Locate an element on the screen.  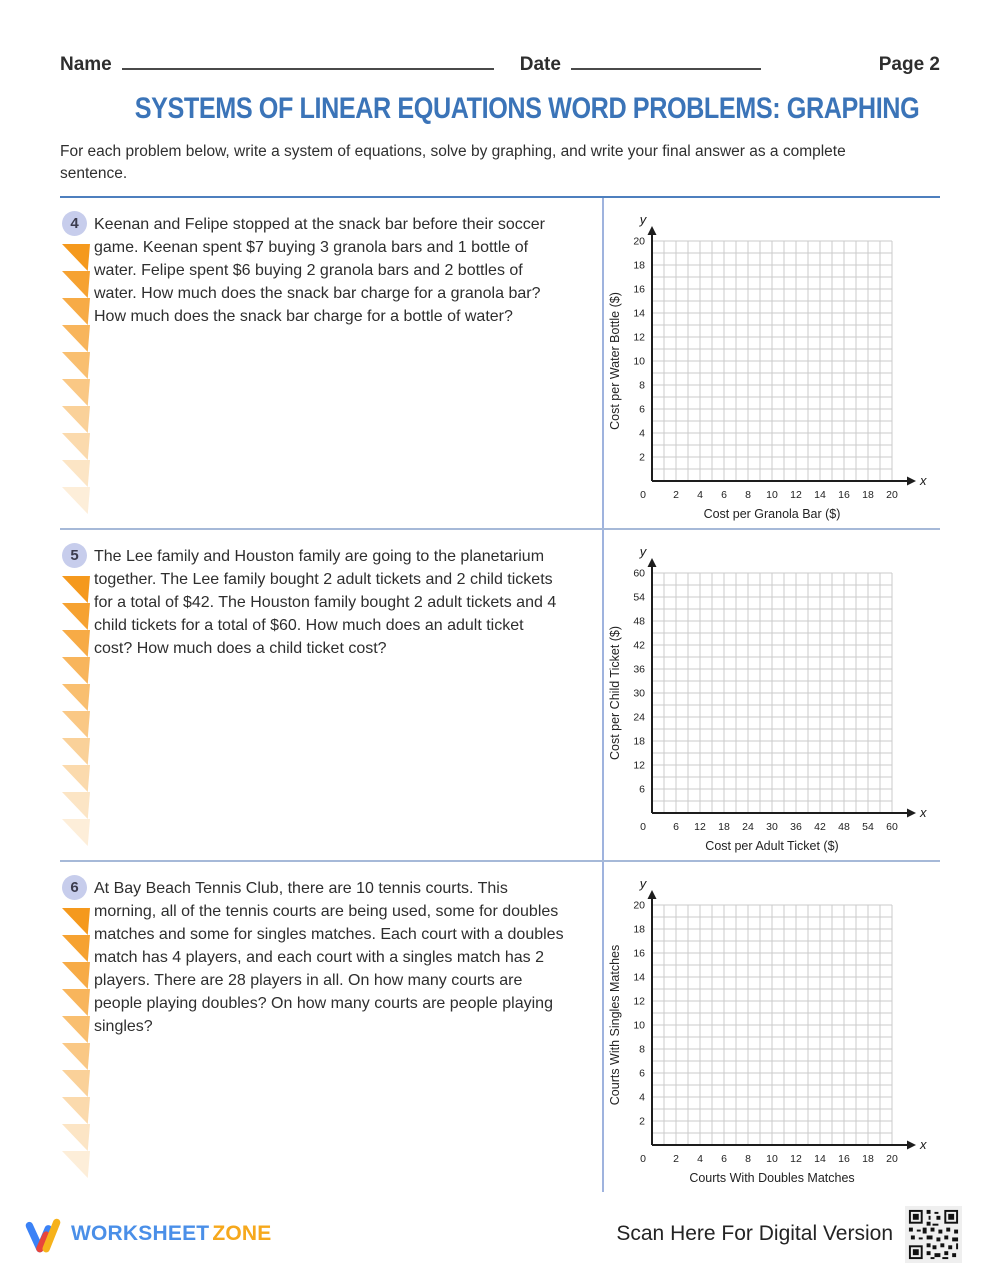
name-label: Name is located at coordinates (86, 64).